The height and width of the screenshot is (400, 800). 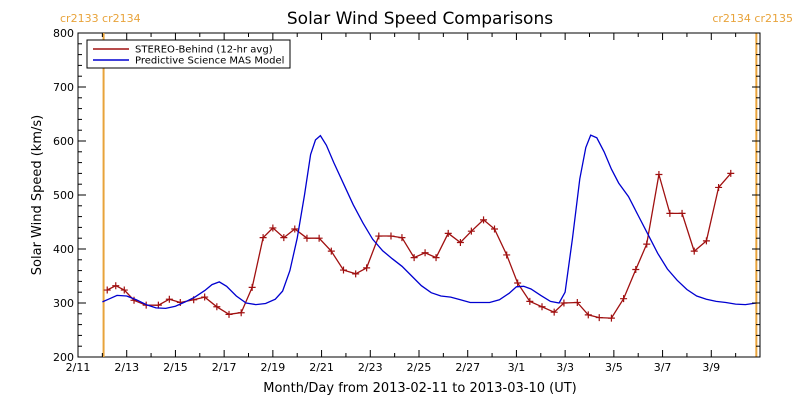 What do you see at coordinates (175, 367) in the screenshot?
I see `x-tick-label-2: 2/15` at bounding box center [175, 367].